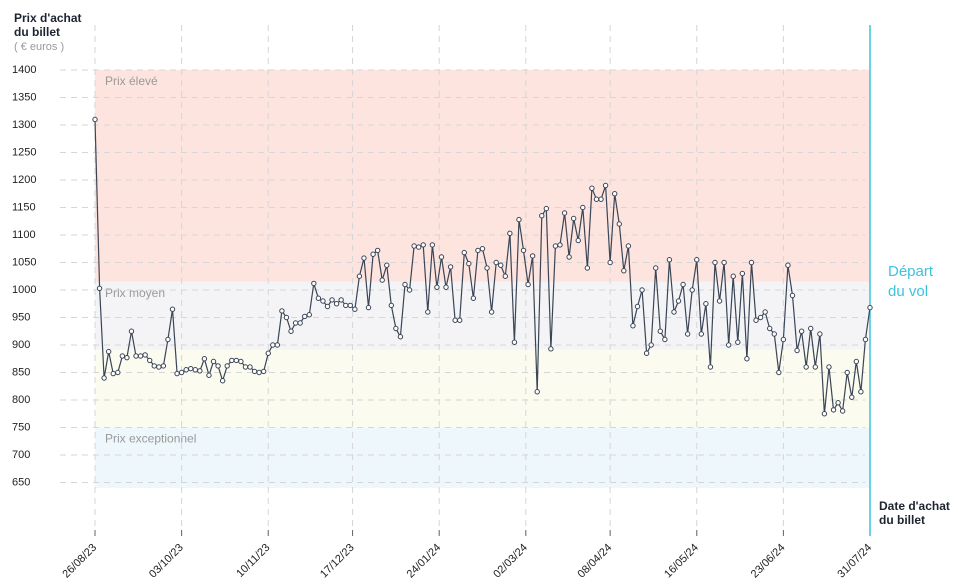 The image size is (958, 585). Describe the element at coordinates (48, 25) in the screenshot. I see `y-axis-title: Prix d'achat du billet` at that location.